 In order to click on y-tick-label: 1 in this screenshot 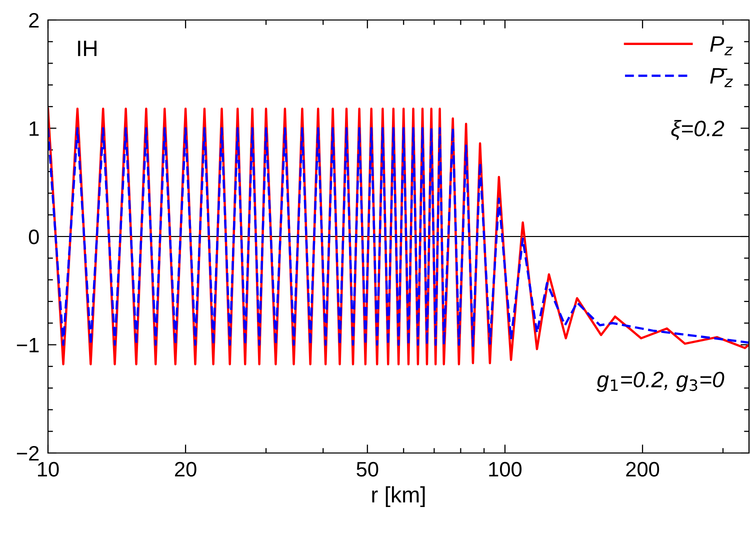, I will do `click(34, 128)`.